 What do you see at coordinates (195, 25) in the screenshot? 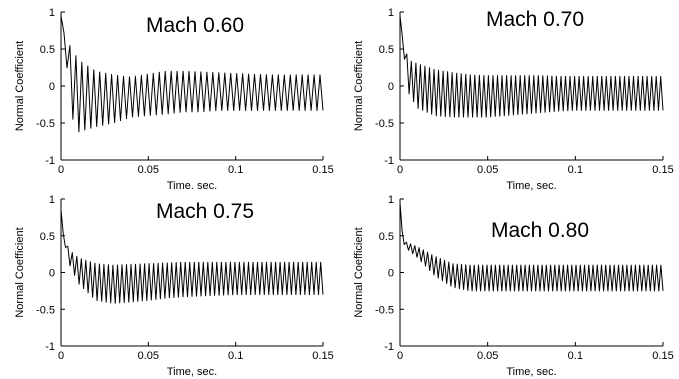
I see `panel-title: Mach 0.60` at bounding box center [195, 25].